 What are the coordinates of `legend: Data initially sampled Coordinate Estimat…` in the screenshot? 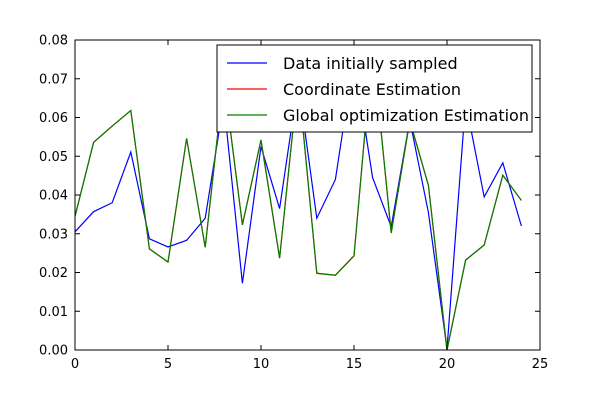 It's located at (374, 88).